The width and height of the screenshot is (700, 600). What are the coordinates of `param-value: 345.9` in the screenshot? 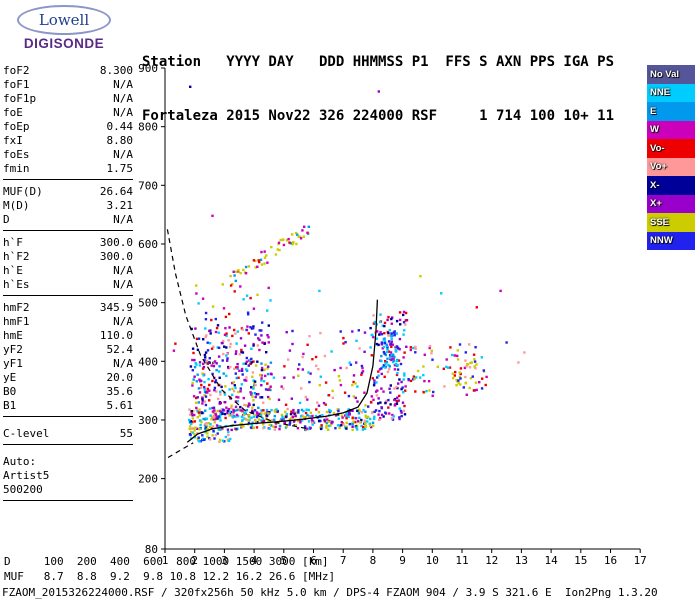 It's located at (116, 307).